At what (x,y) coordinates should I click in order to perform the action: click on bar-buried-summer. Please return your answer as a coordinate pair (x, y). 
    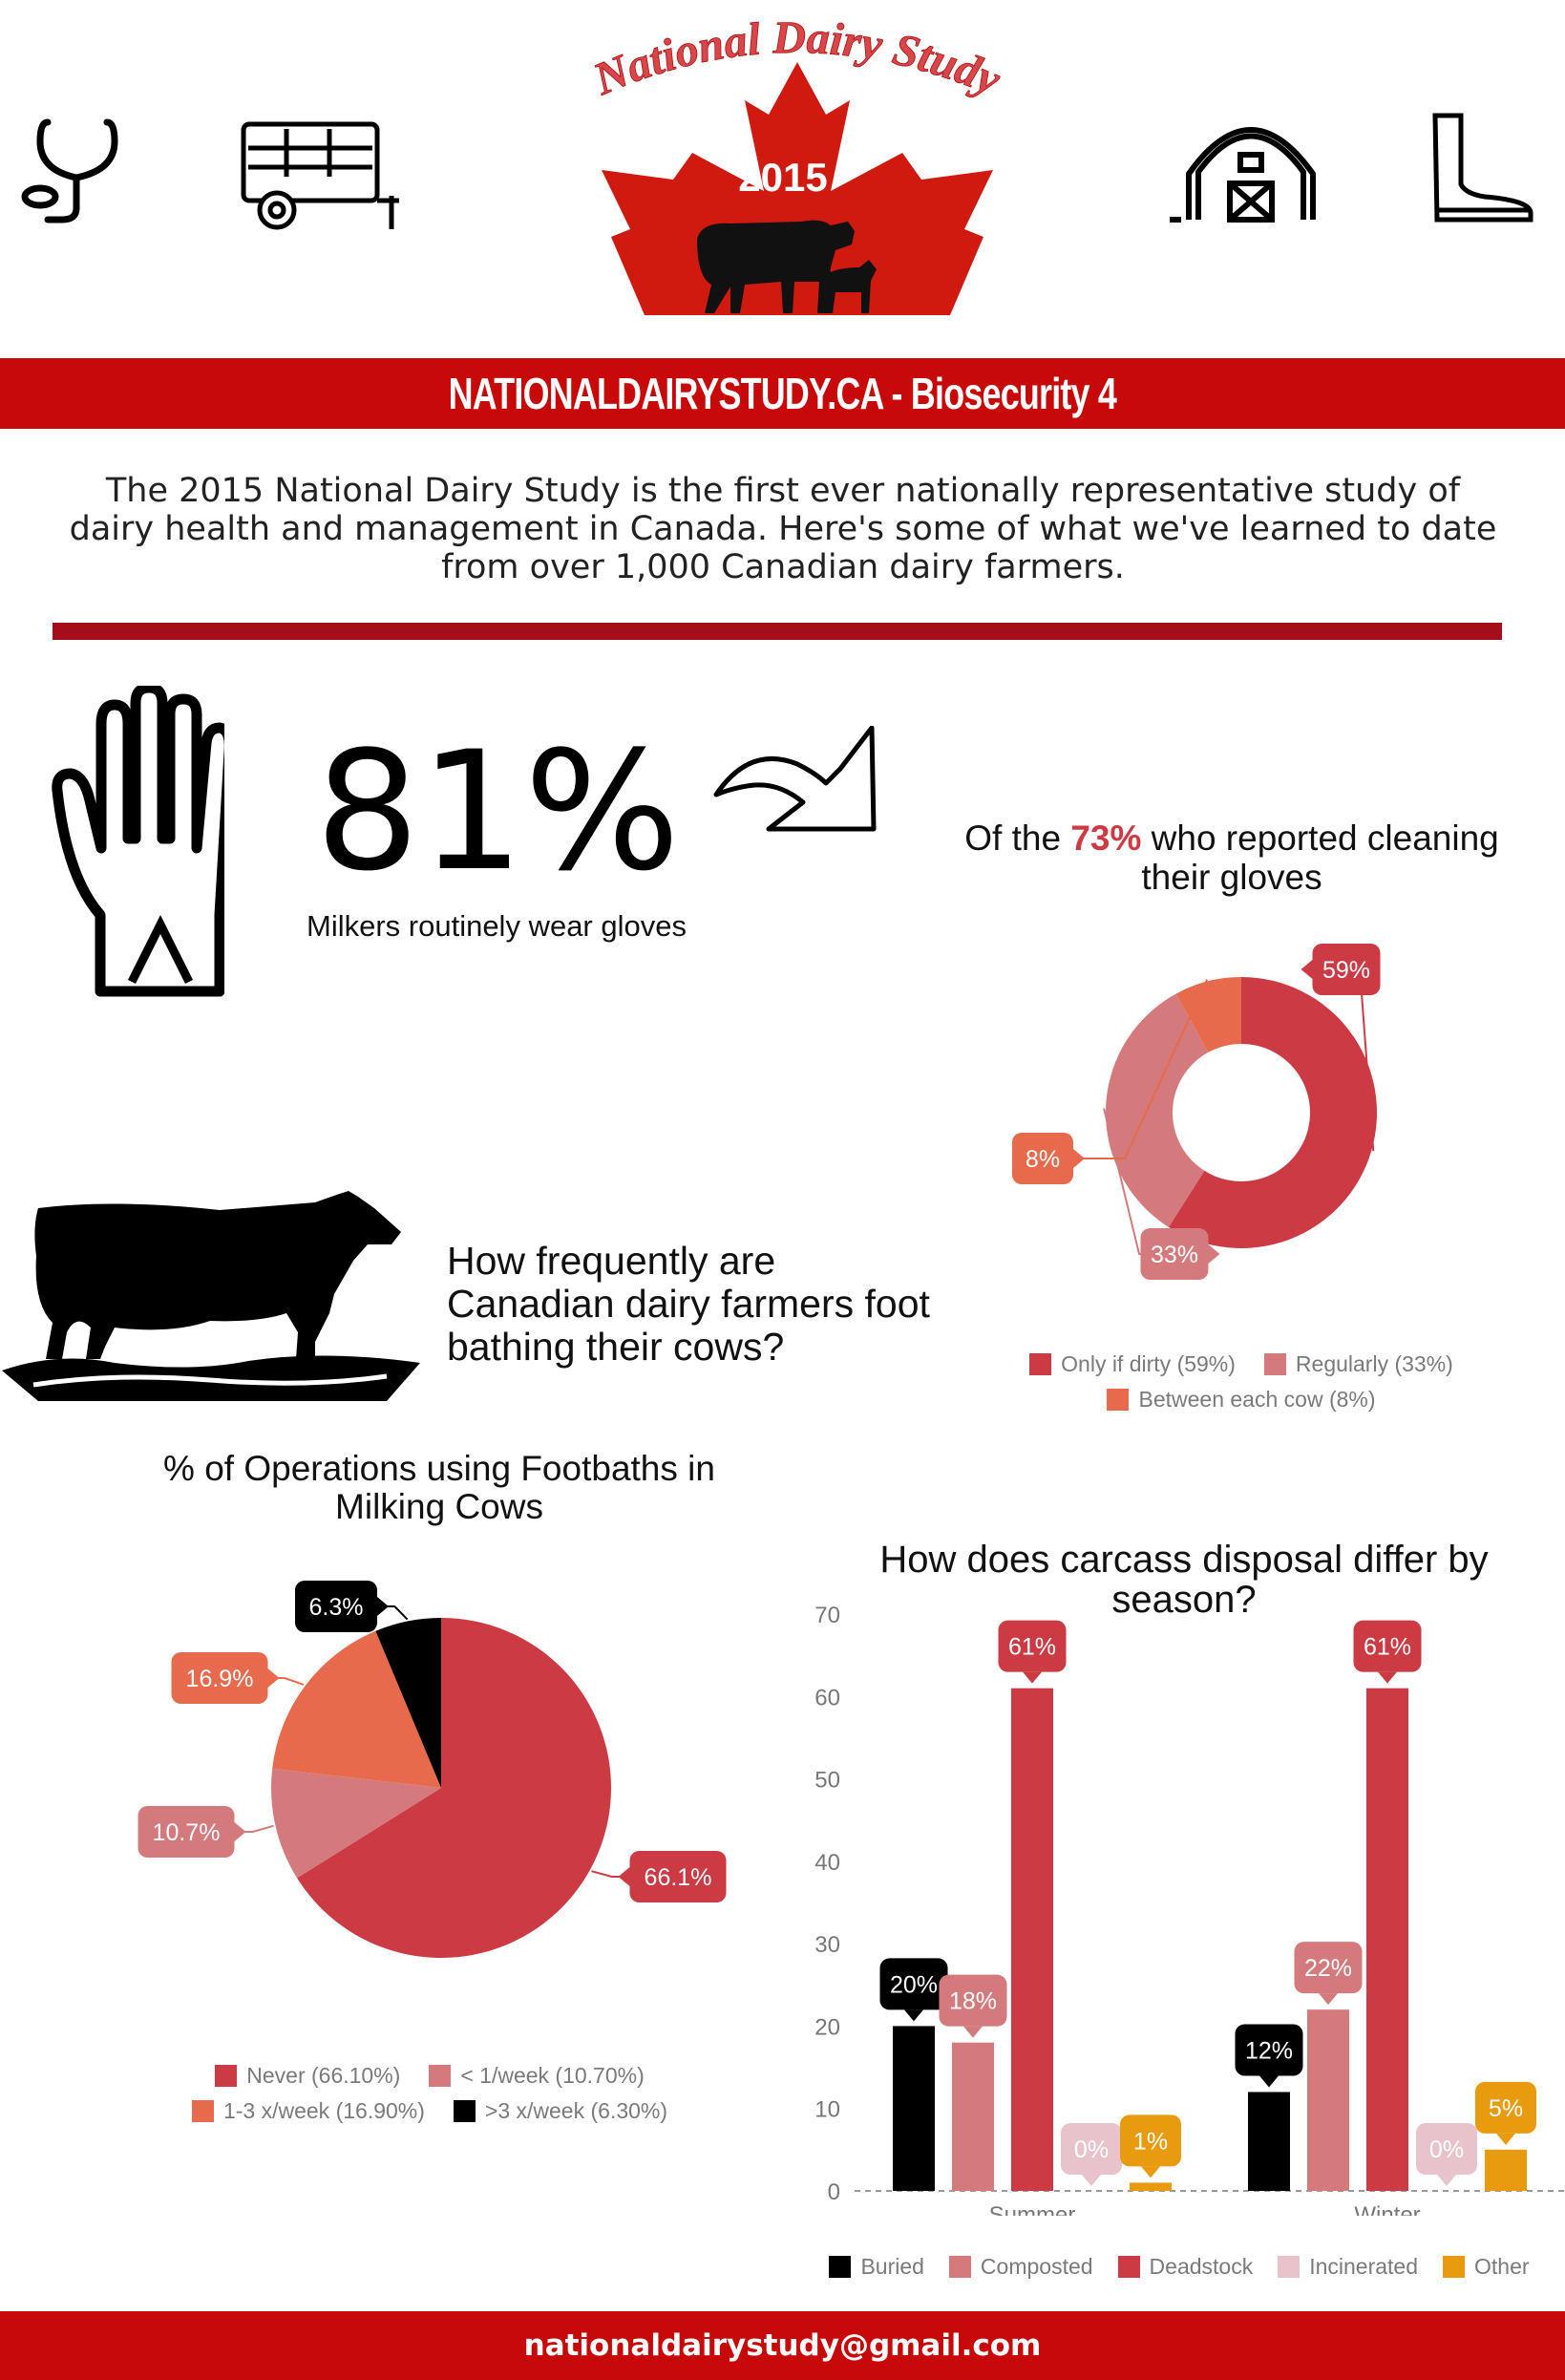
    Looking at the image, I should click on (914, 2109).